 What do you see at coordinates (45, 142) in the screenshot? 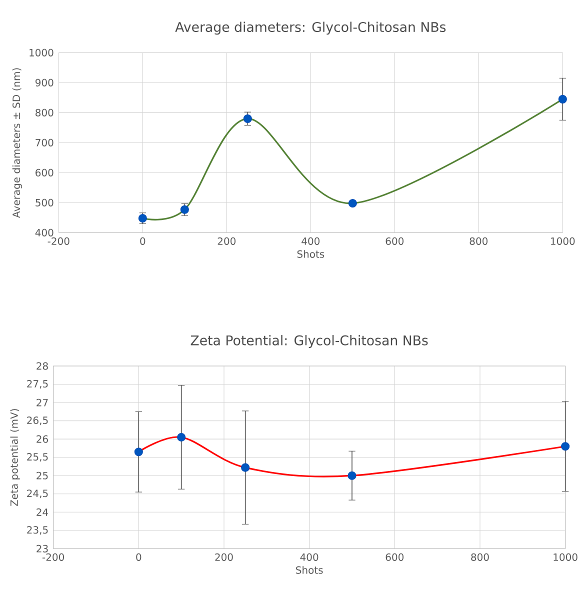
I see `y-tick-label: 700` at bounding box center [45, 142].